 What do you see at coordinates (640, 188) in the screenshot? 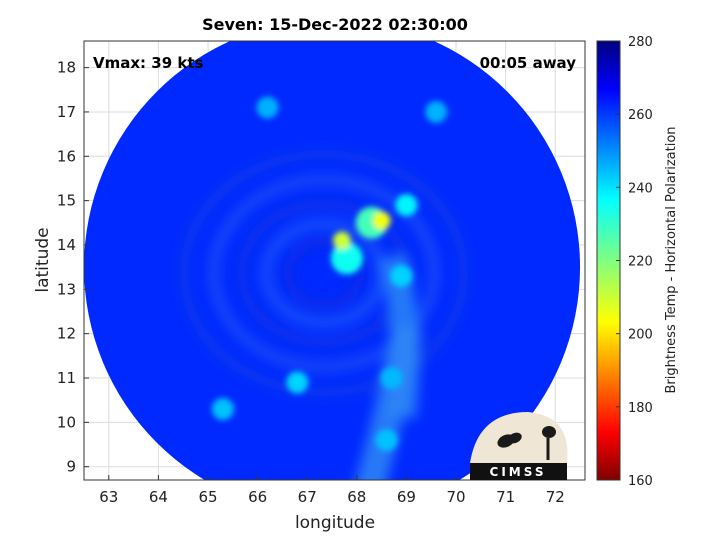
I see `colorbar-tick-label: 240` at bounding box center [640, 188].